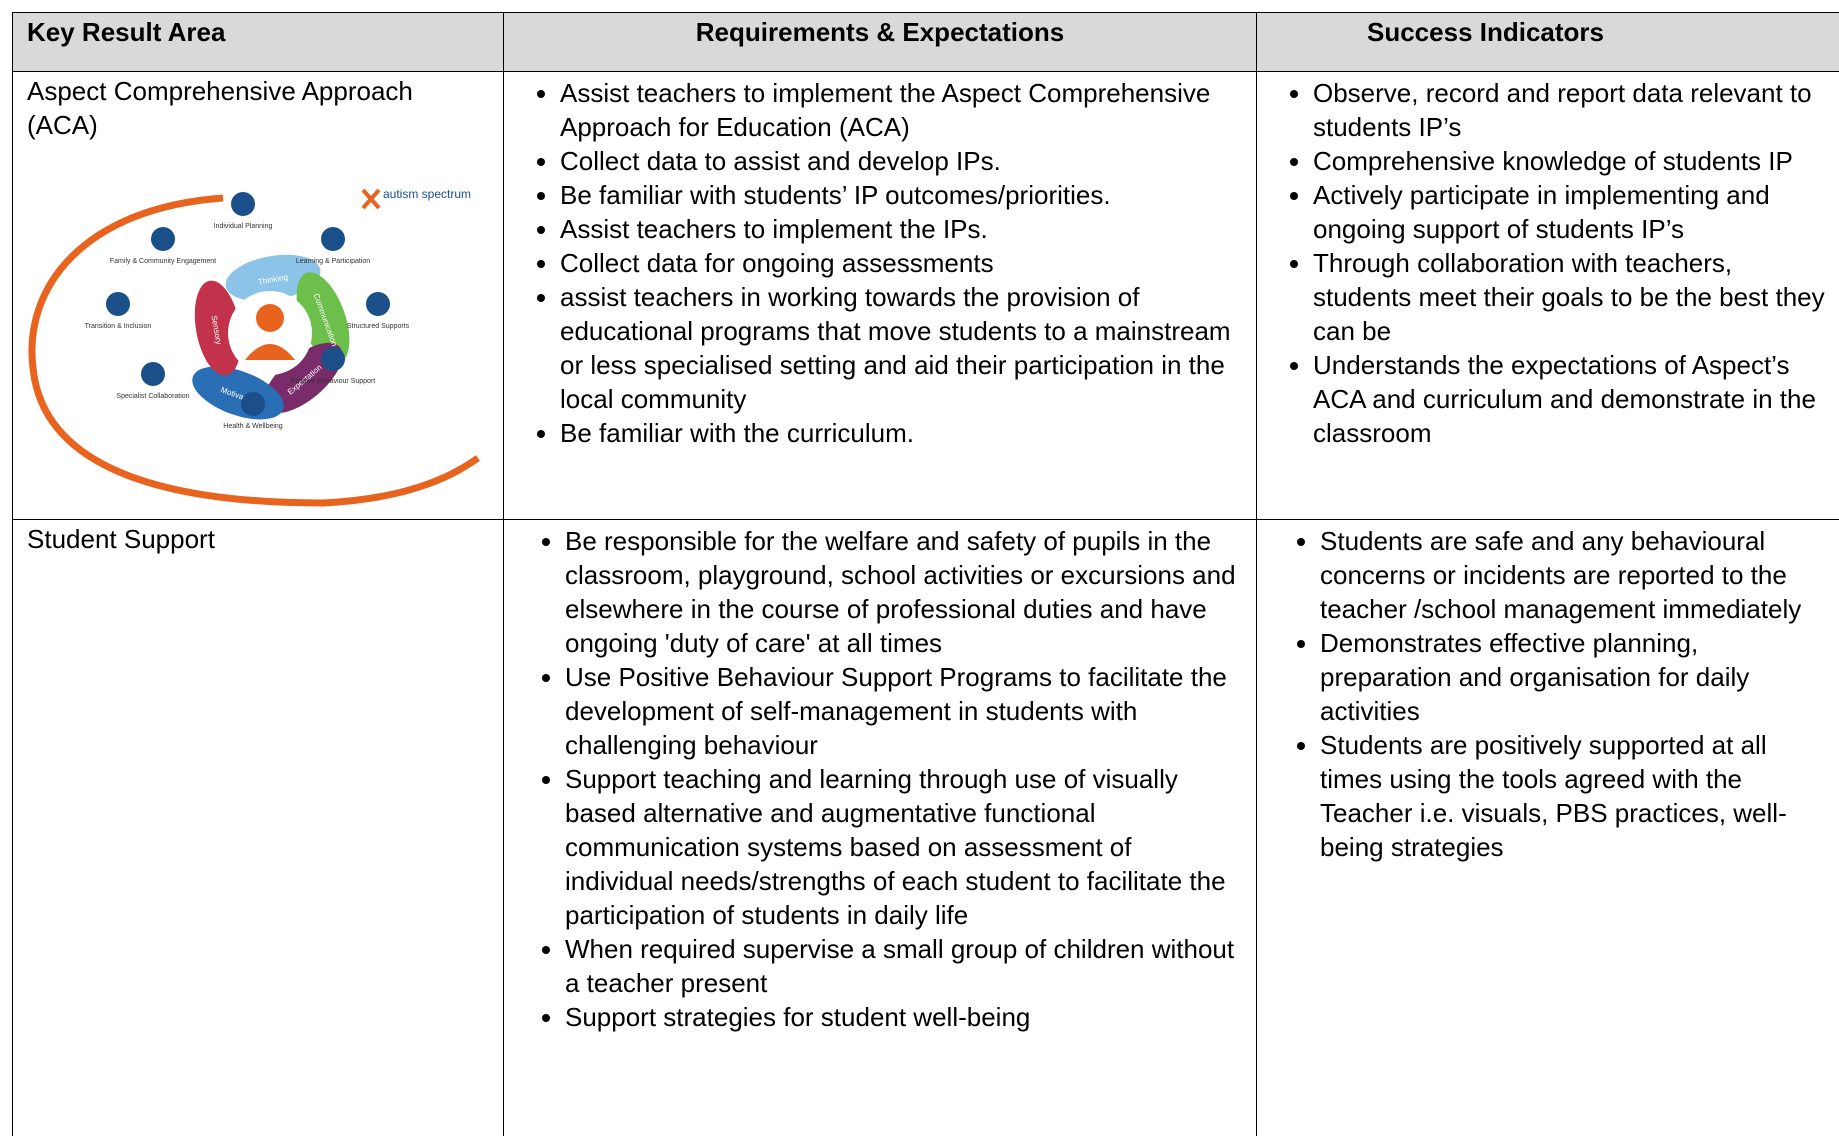 The width and height of the screenshot is (1839, 1136). Describe the element at coordinates (271, 337) in the screenshot. I see `petals` at that location.